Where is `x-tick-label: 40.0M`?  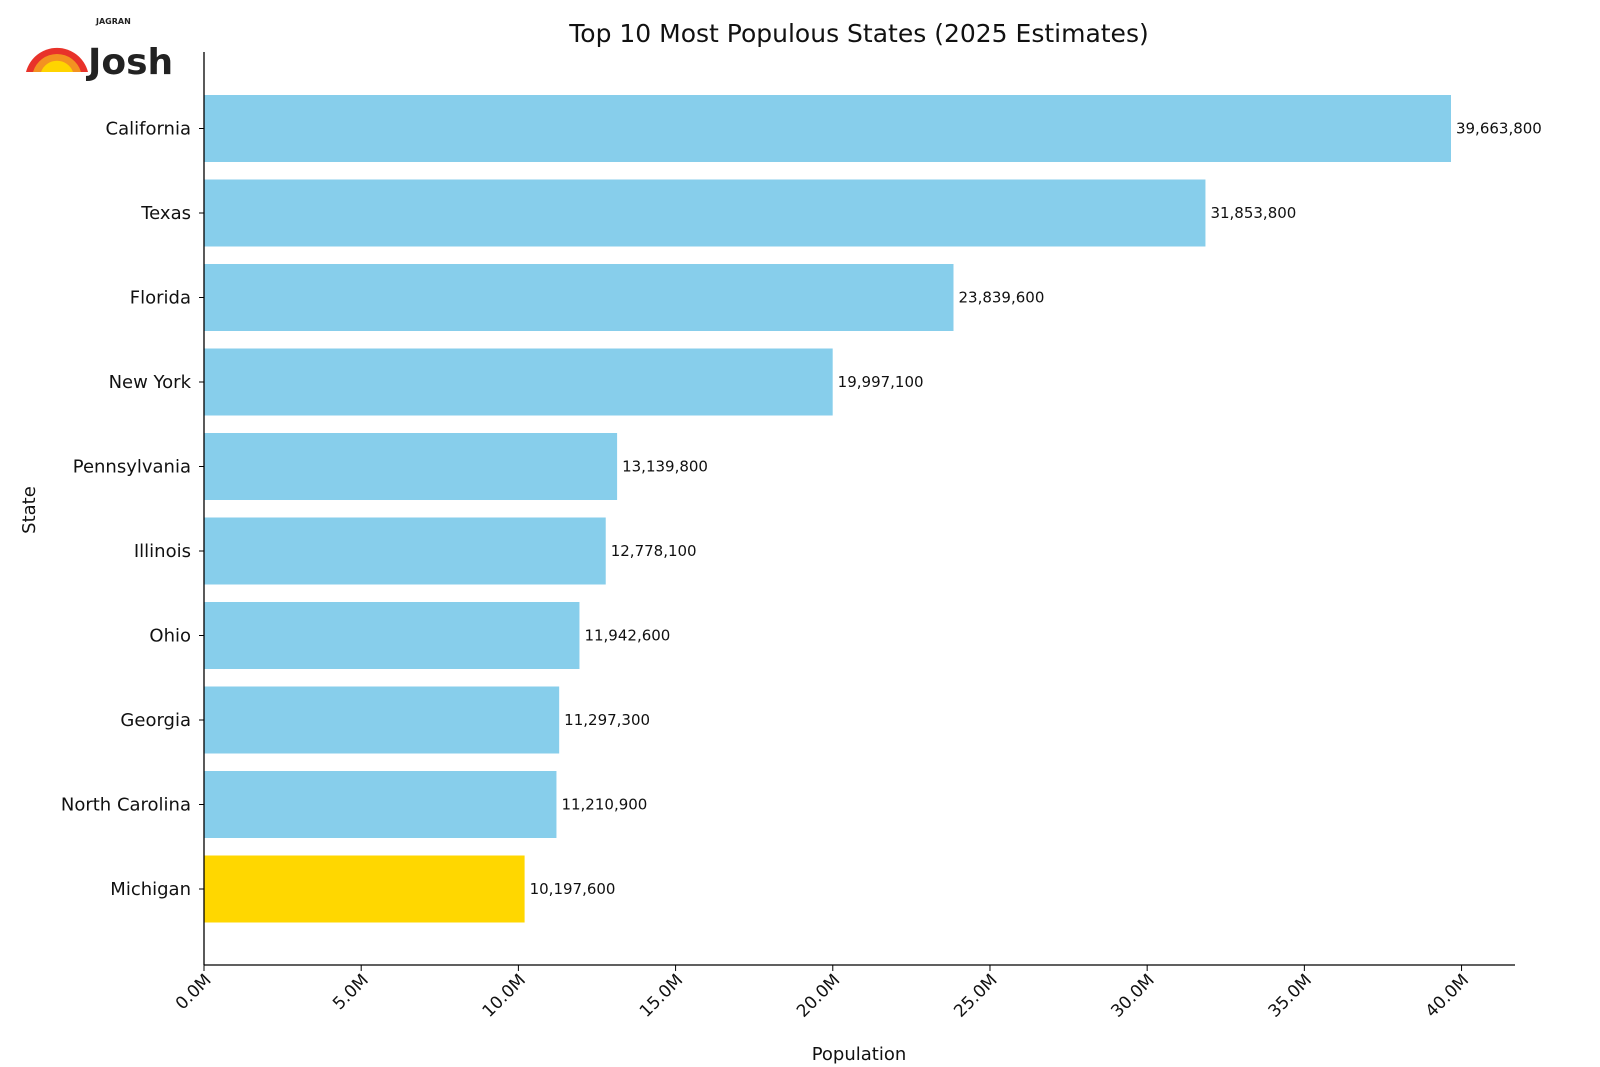
x-tick-label: 40.0M is located at coordinates (1447, 995).